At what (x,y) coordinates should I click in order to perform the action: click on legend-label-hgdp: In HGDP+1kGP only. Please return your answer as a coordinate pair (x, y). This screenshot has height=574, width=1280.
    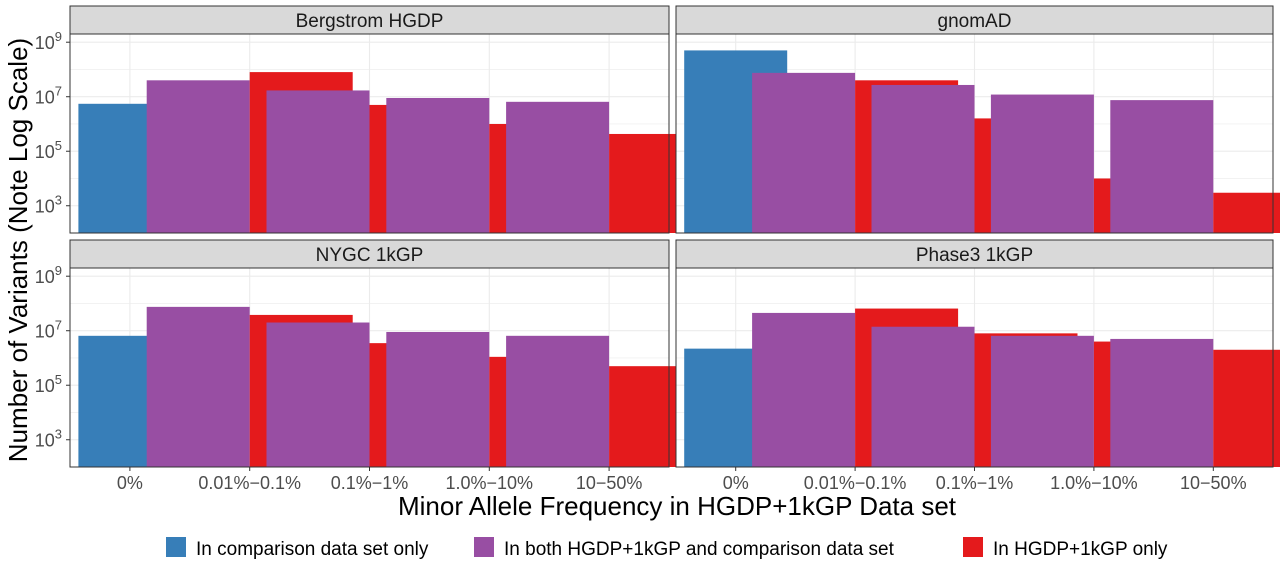
    Looking at the image, I should click on (1080, 549).